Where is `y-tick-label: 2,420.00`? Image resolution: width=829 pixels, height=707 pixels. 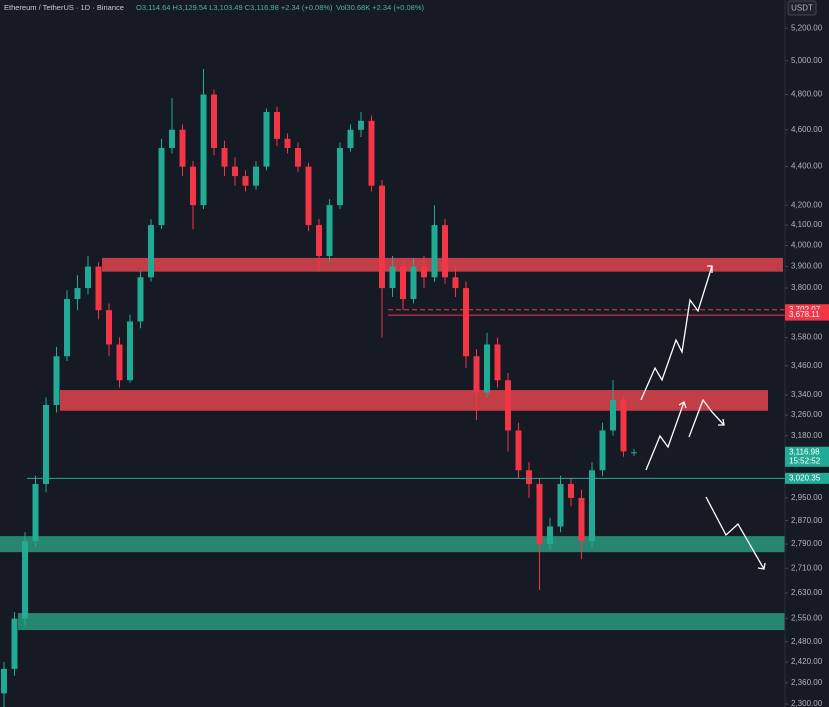
y-tick-label: 2,420.00 is located at coordinates (807, 661).